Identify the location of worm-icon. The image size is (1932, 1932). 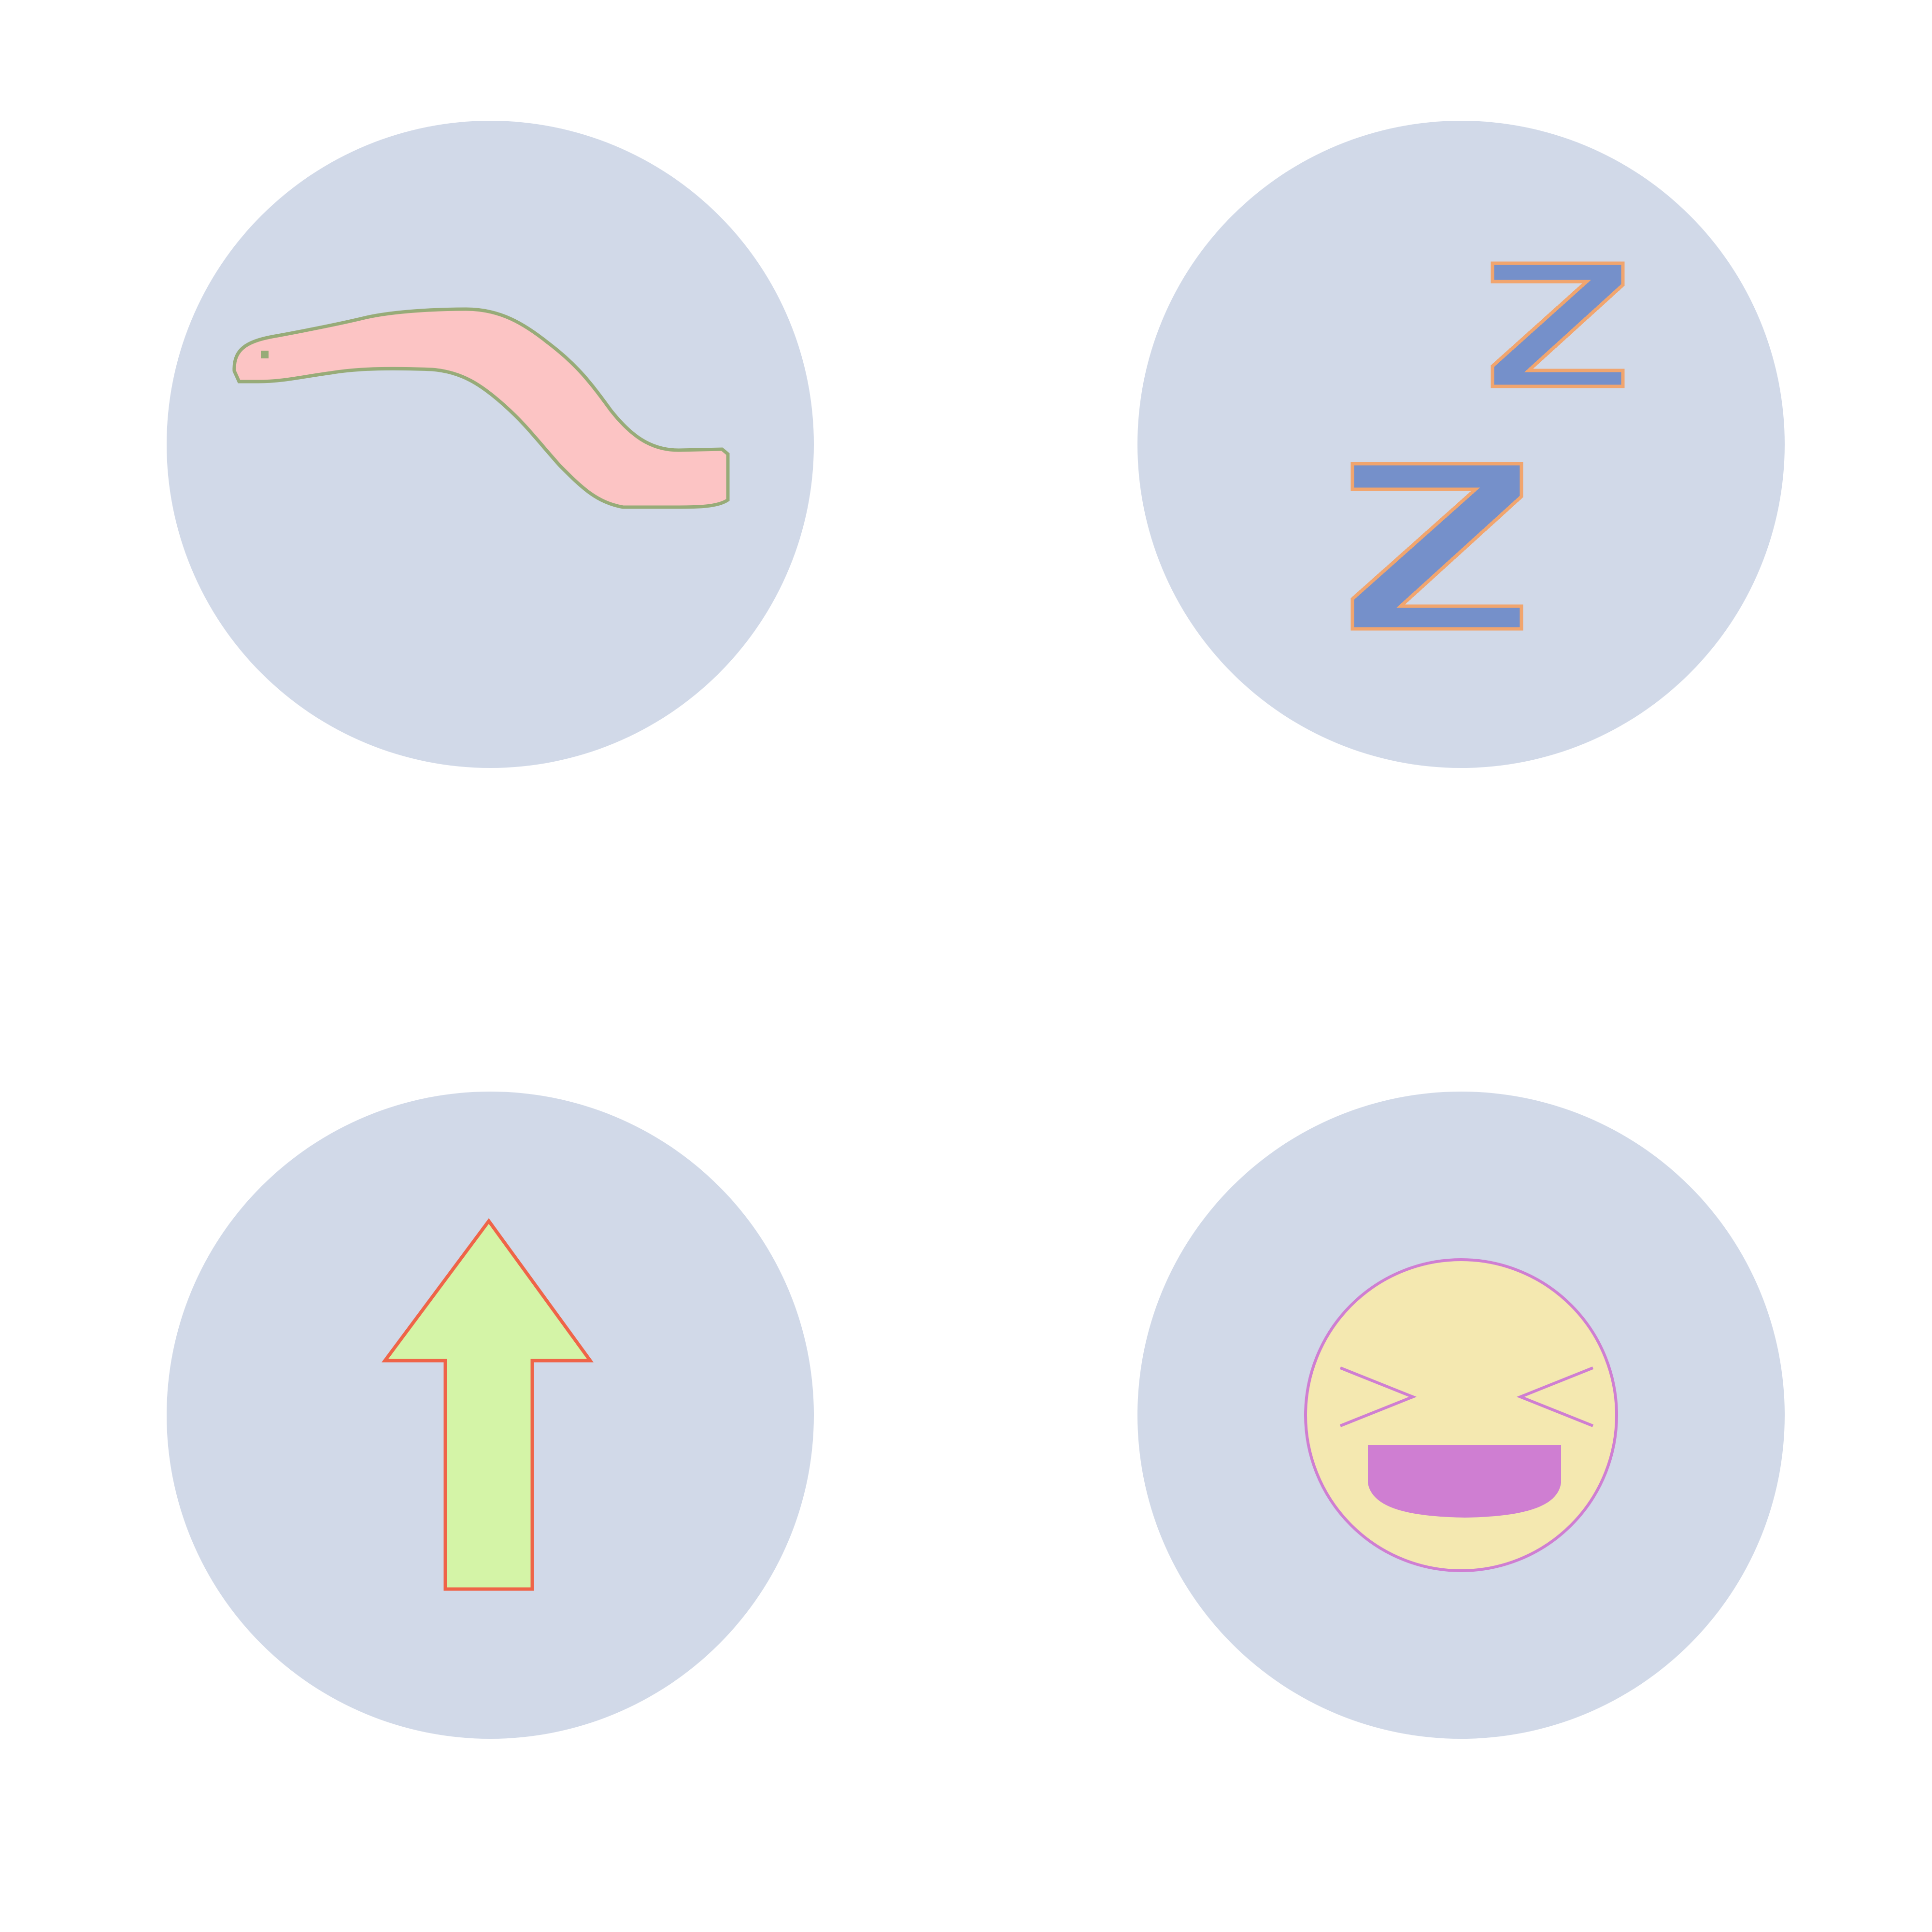
(490, 444).